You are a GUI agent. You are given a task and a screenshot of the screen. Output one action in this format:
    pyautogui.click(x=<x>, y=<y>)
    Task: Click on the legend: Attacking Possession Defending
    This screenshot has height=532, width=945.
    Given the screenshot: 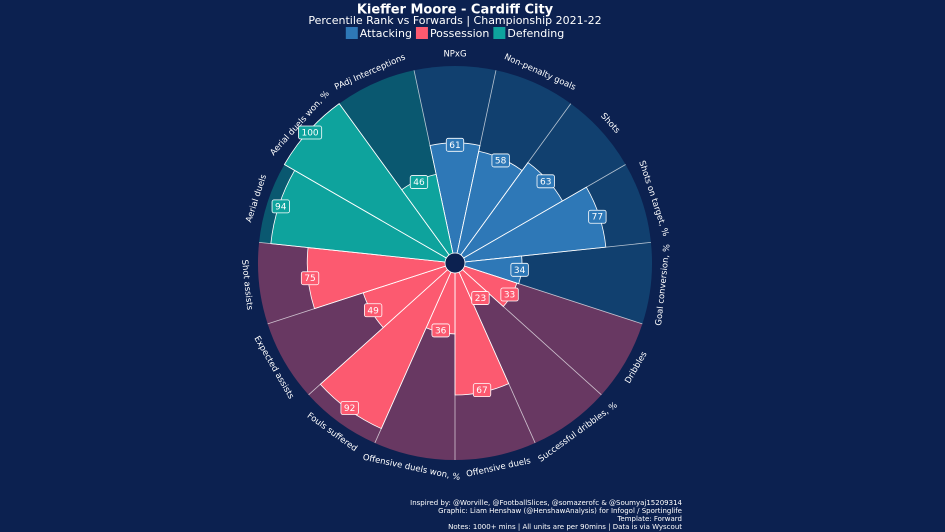 What is the action you would take?
    pyautogui.click(x=454, y=33)
    